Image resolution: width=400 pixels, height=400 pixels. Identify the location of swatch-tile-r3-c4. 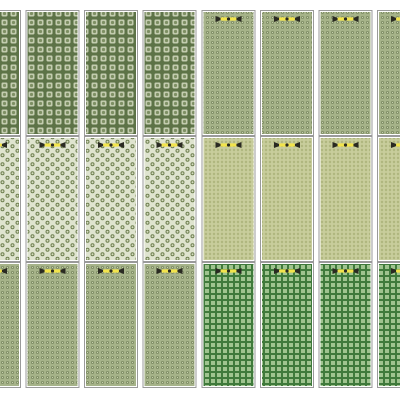
(169, 325).